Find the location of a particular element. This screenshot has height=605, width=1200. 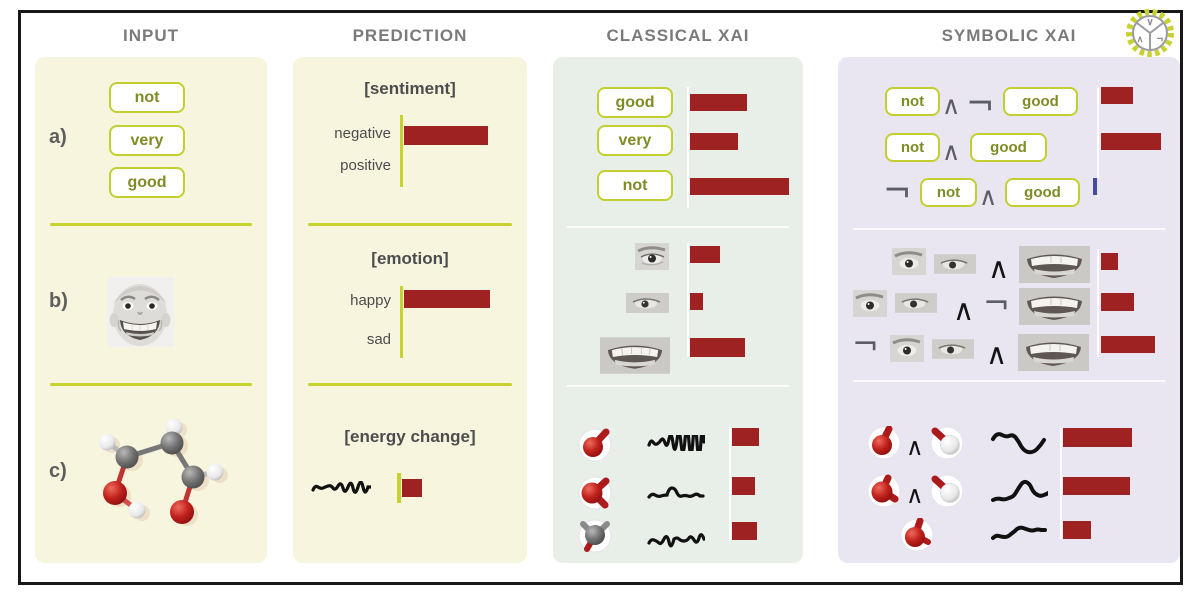

negative-relevance-bar is located at coordinates (1096, 186).